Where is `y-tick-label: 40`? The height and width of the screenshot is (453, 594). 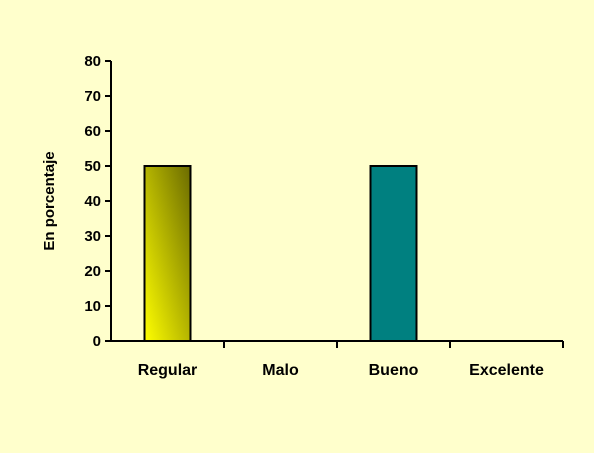
y-tick-label: 40 is located at coordinates (92, 201).